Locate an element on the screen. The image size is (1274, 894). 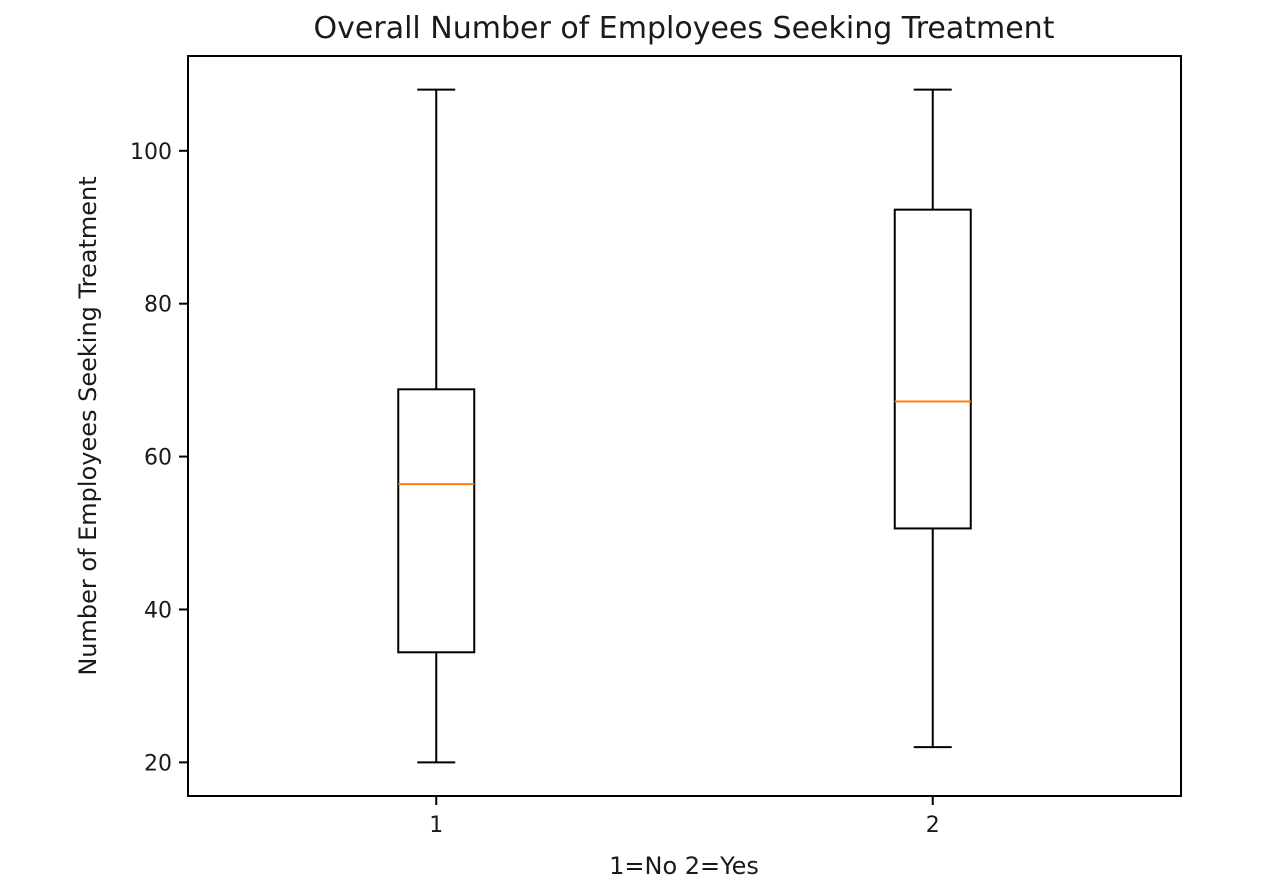
y-axis: 20 40 60 80 100 is located at coordinates (159, 458).